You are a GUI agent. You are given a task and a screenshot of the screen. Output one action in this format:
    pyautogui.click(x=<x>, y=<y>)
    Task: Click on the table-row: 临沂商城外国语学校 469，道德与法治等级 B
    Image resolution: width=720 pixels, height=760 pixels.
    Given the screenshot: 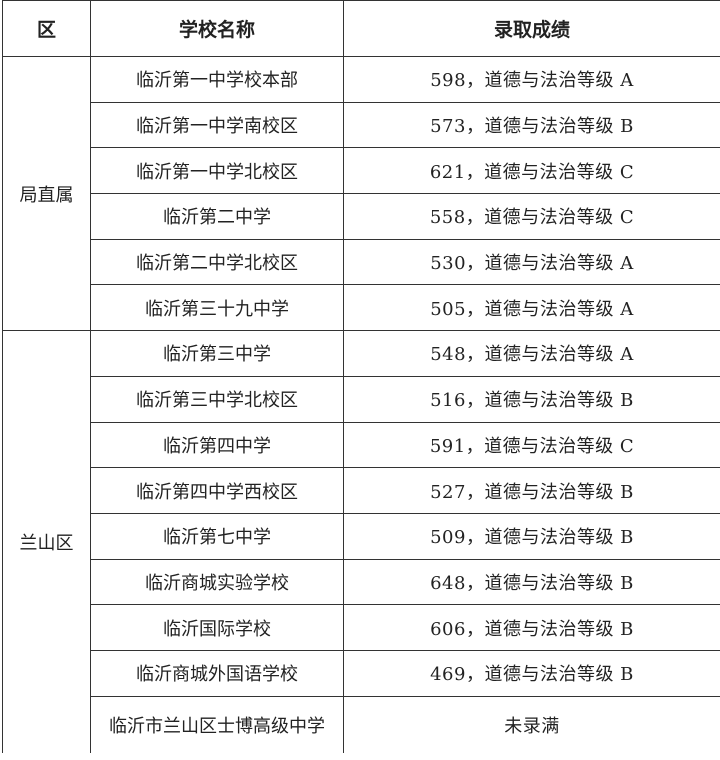 What is the action you would take?
    pyautogui.click(x=361, y=673)
    